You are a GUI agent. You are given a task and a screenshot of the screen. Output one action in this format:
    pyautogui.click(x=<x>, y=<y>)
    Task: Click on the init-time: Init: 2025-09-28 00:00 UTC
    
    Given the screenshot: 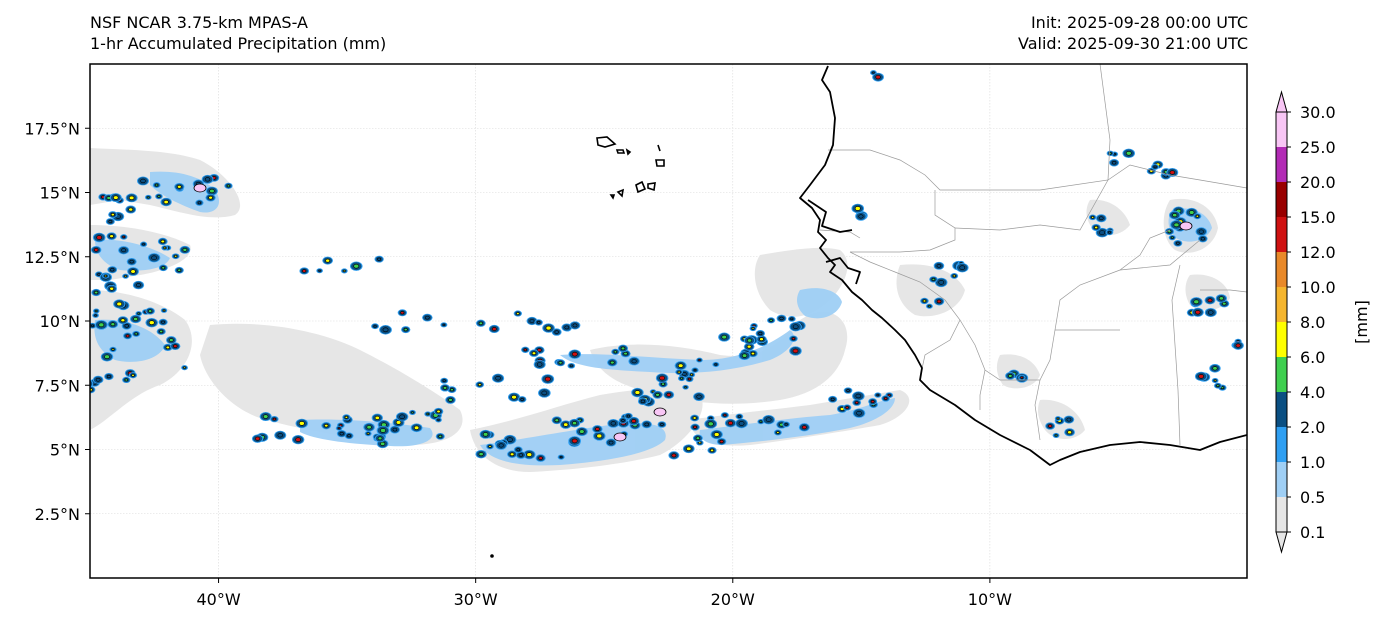 What is the action you would take?
    pyautogui.click(x=1139, y=22)
    